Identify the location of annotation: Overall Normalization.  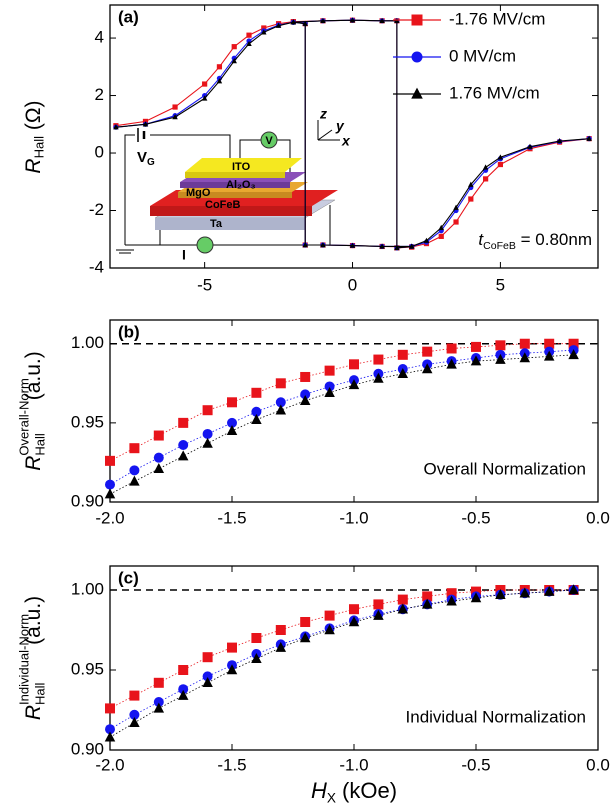
(505, 468).